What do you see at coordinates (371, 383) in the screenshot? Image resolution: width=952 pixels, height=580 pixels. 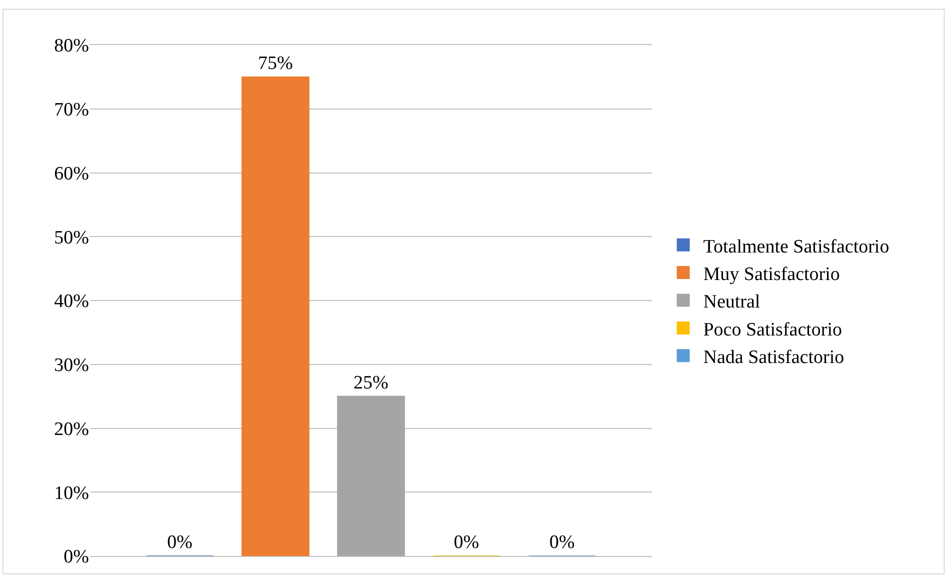 I see `data-label: 25%` at bounding box center [371, 383].